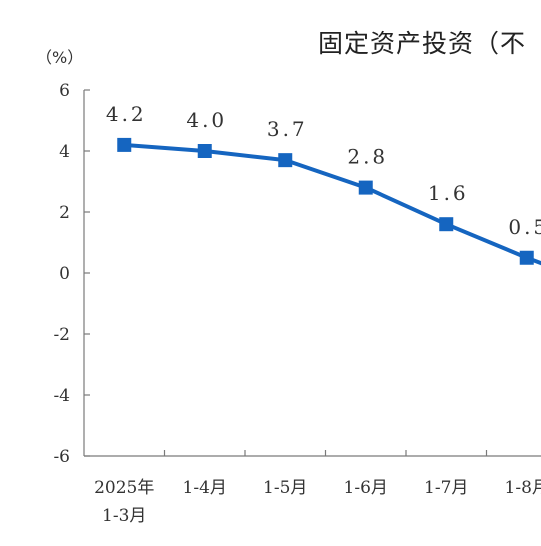 This screenshot has height=546, width=541. What do you see at coordinates (64, 213) in the screenshot?
I see `y-tick-label: 2` at bounding box center [64, 213].